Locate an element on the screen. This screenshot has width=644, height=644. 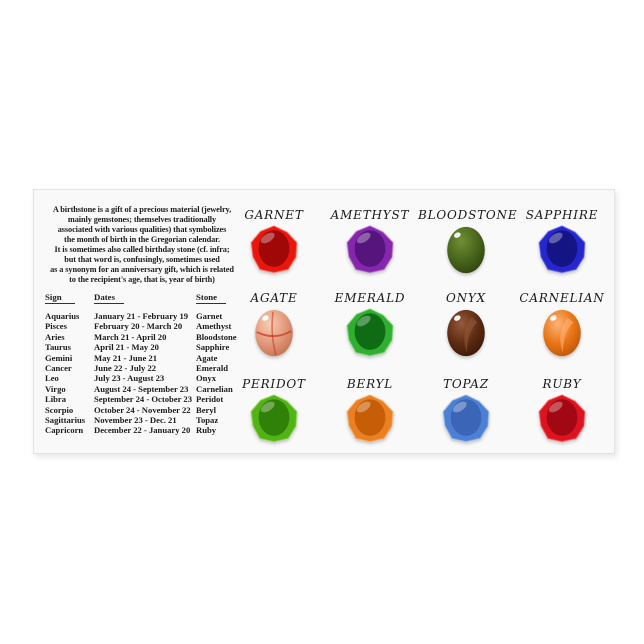
table-row: Aries March 21 - April 20 Bloodstone is located at coordinates (141, 336).